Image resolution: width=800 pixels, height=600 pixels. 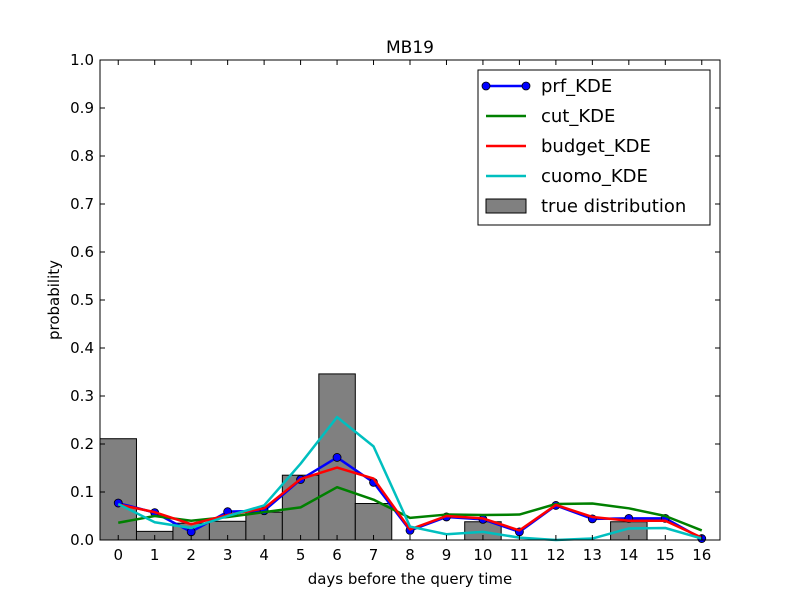 What do you see at coordinates (82, 108) in the screenshot?
I see `y-tick-label-9: 0.9` at bounding box center [82, 108].